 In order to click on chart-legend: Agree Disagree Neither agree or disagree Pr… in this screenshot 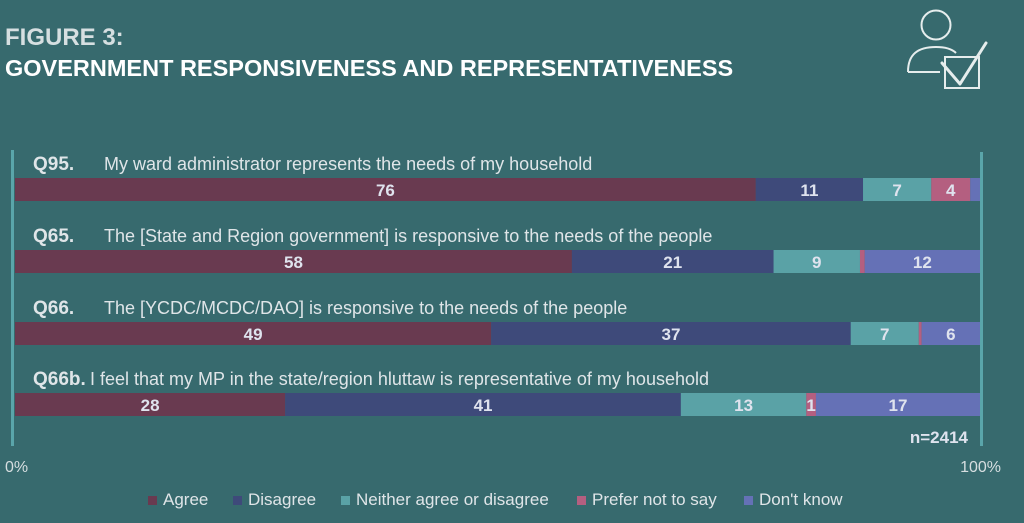, I will do `click(512, 500)`.